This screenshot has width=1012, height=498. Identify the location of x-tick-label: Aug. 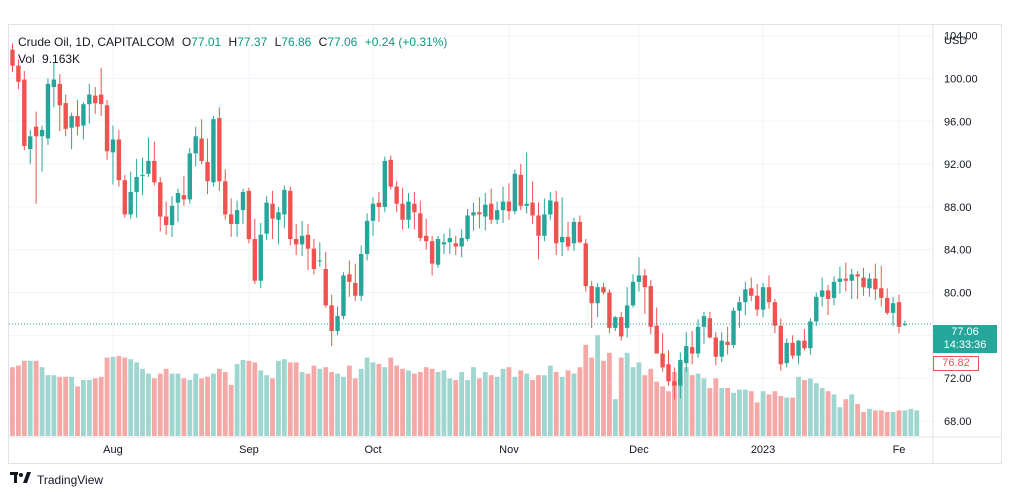
(113, 450).